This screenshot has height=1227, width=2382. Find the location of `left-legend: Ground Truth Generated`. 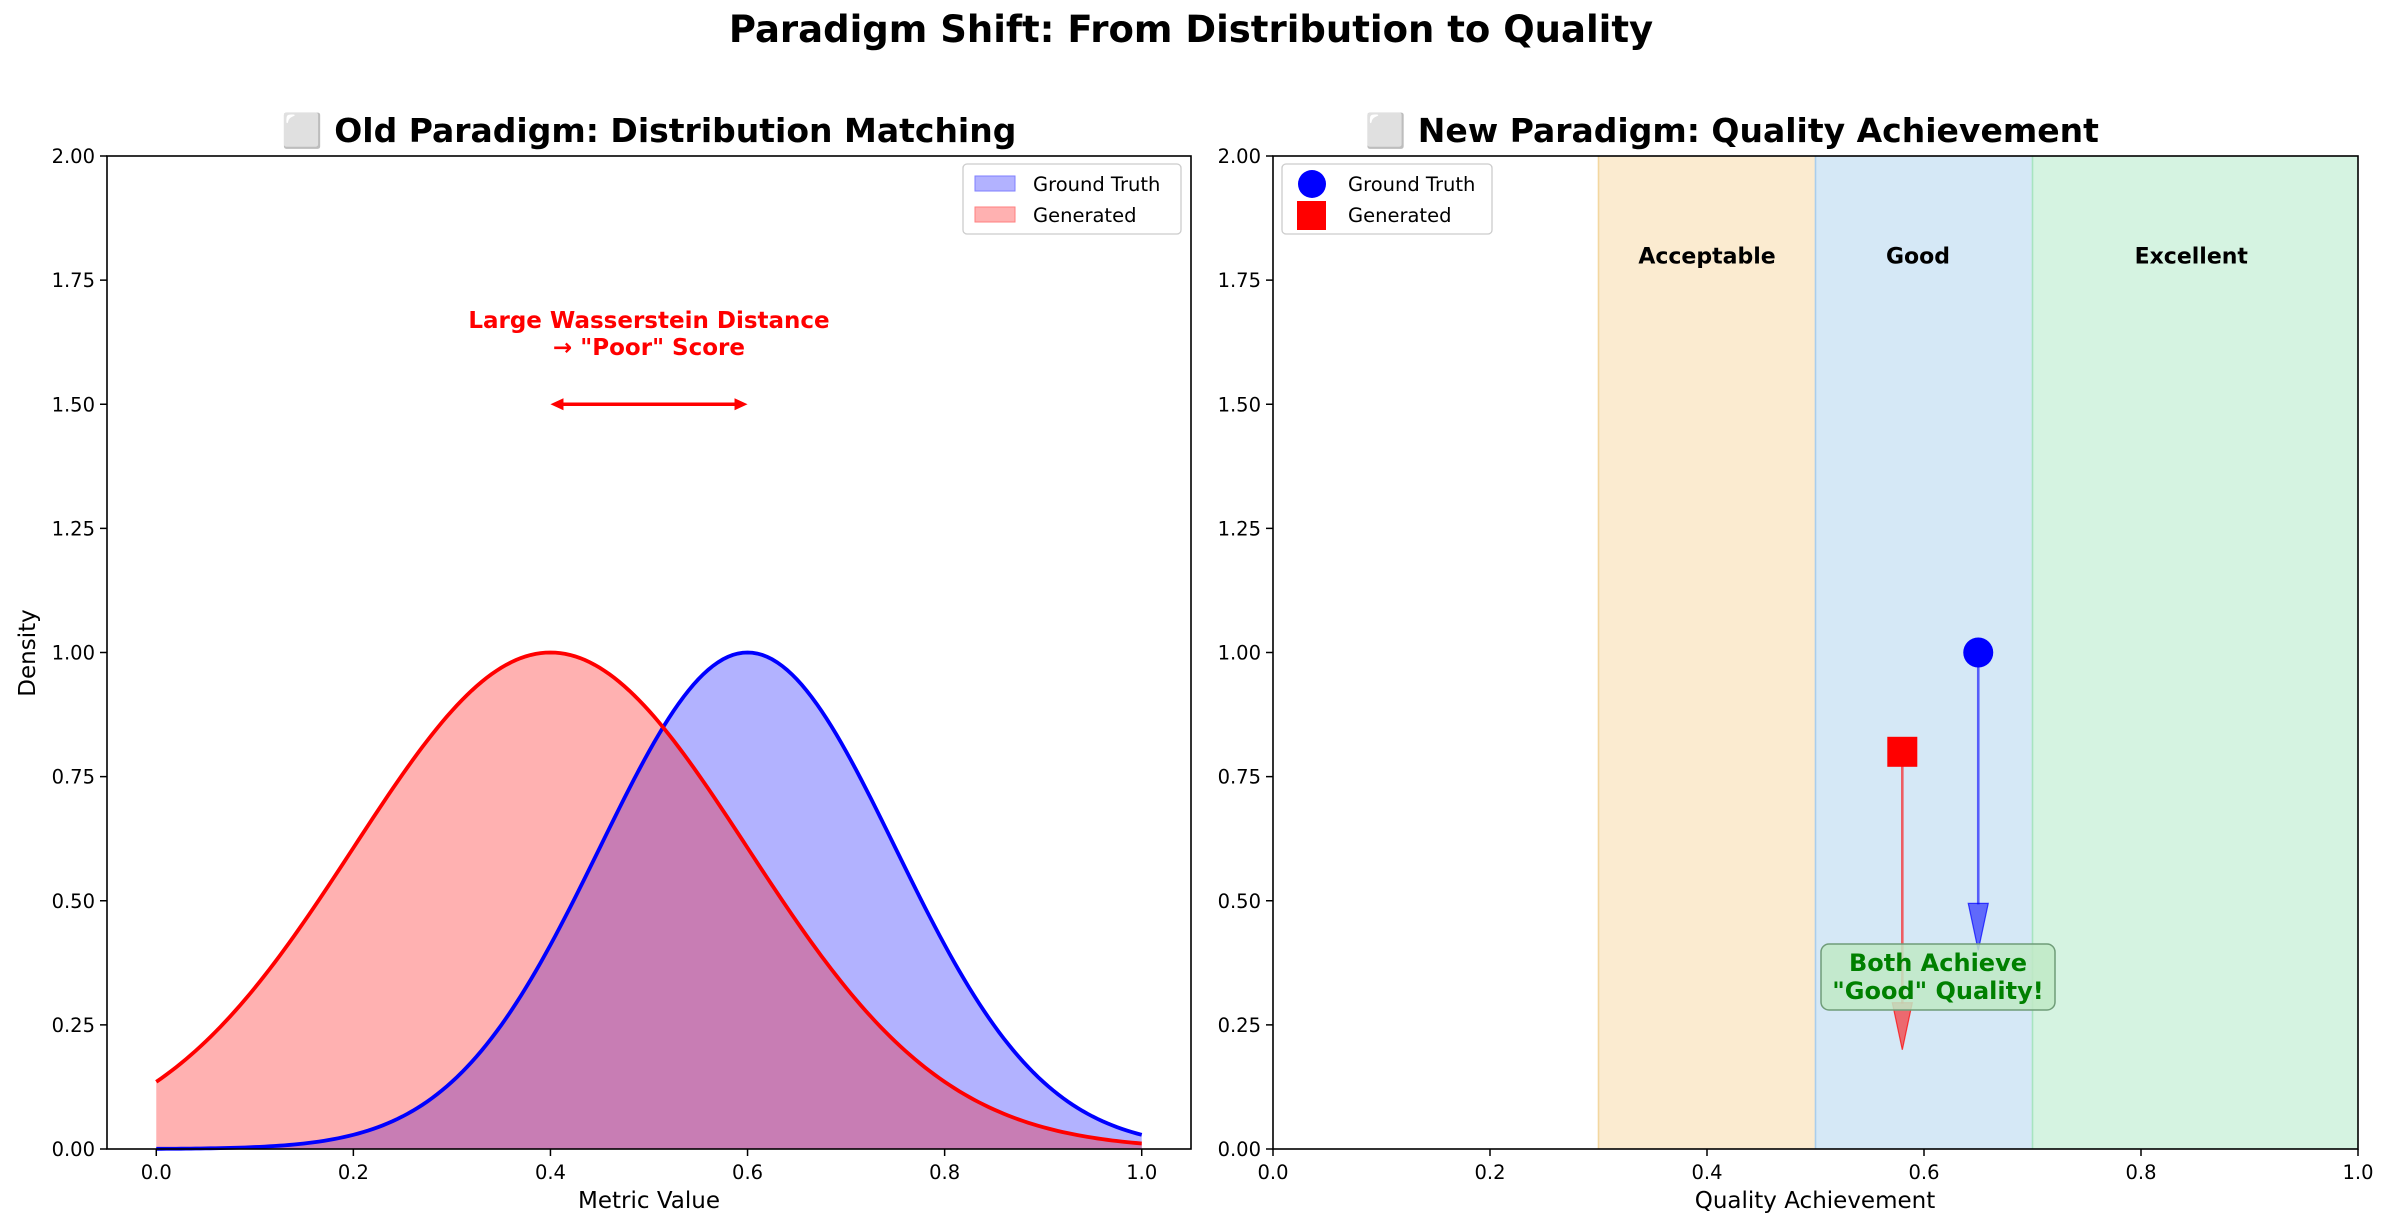

left-legend: Ground Truth Generated is located at coordinates (1072, 199).